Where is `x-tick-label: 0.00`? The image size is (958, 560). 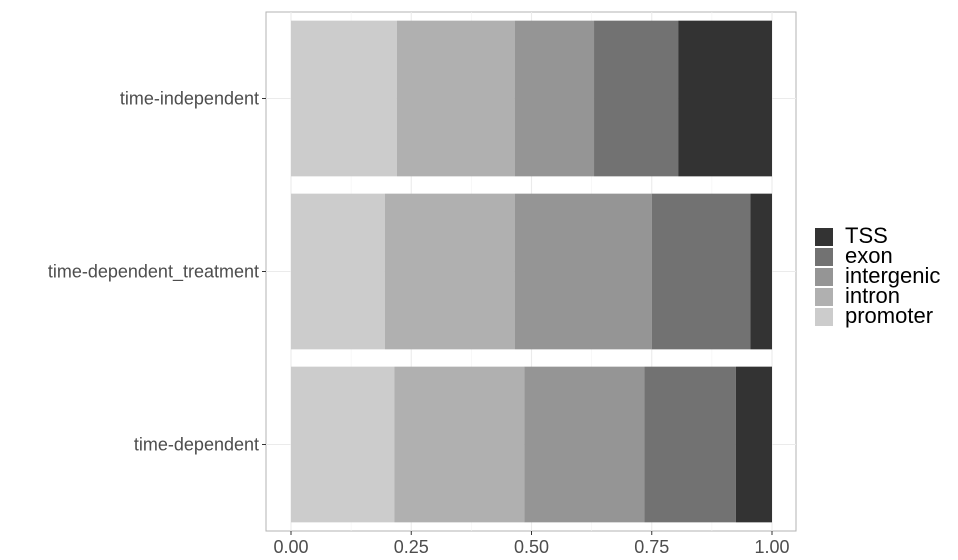
x-tick-label: 0.00 is located at coordinates (290, 547).